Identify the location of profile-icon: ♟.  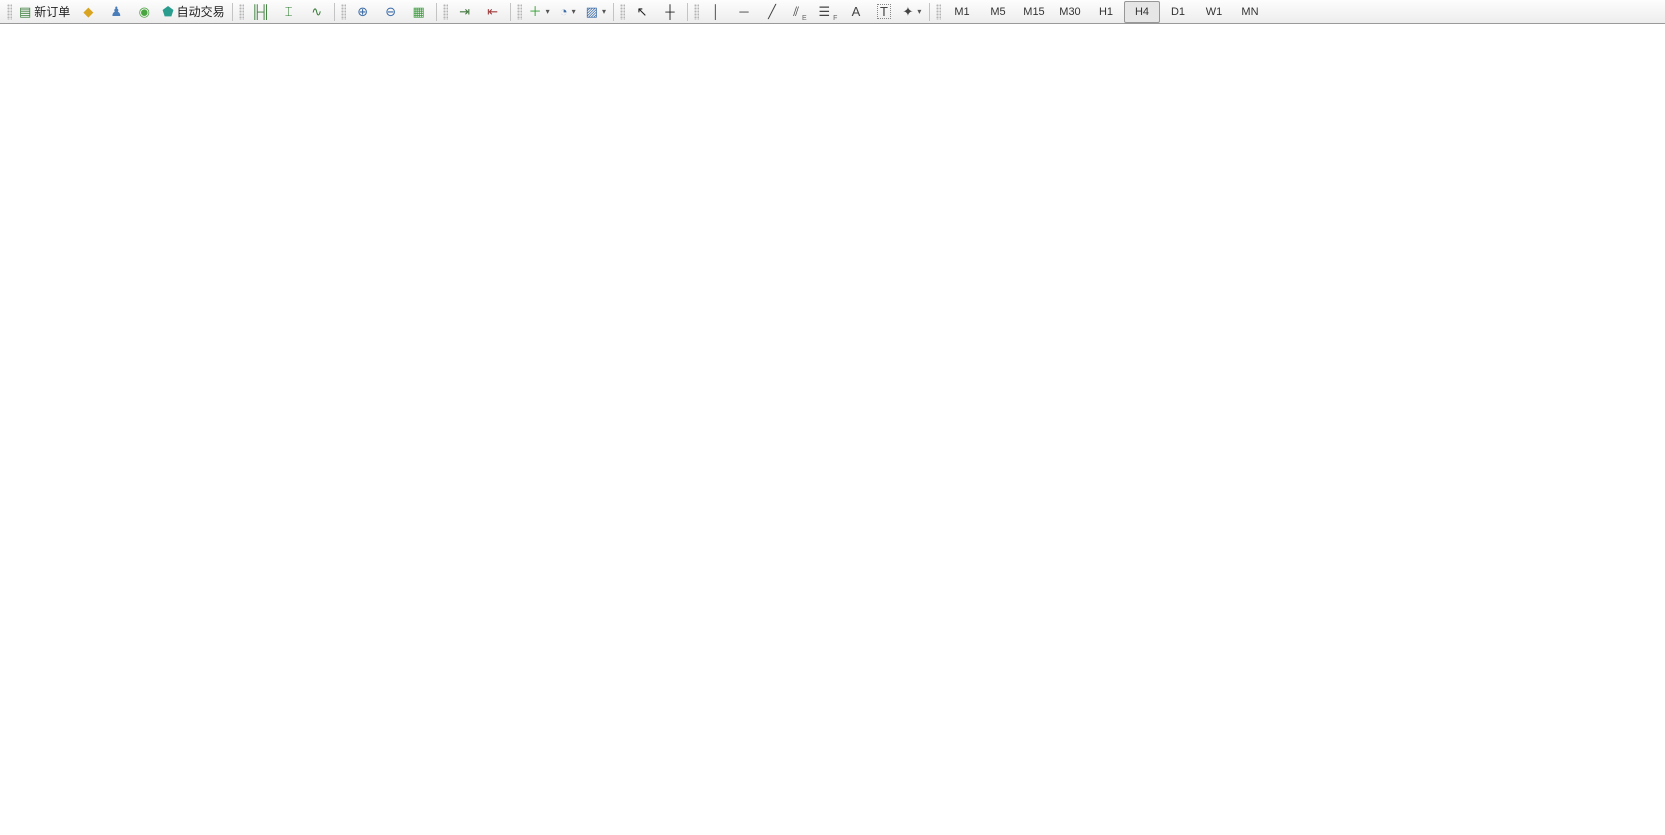
(116, 11).